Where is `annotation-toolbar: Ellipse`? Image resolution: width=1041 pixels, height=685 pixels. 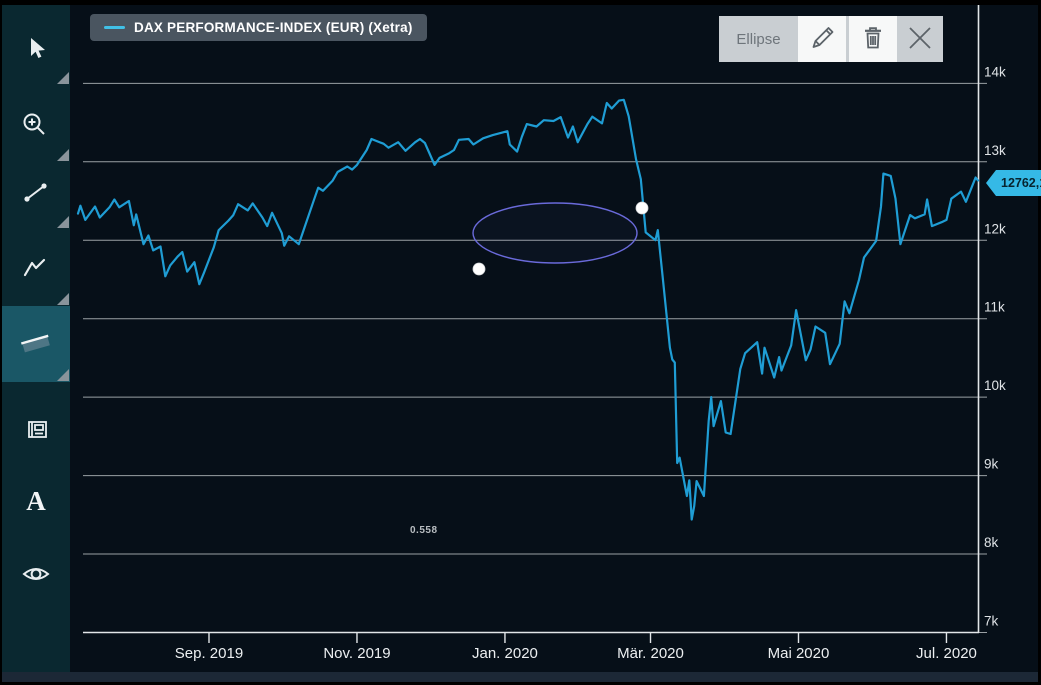
annotation-toolbar: Ellipse is located at coordinates (831, 39).